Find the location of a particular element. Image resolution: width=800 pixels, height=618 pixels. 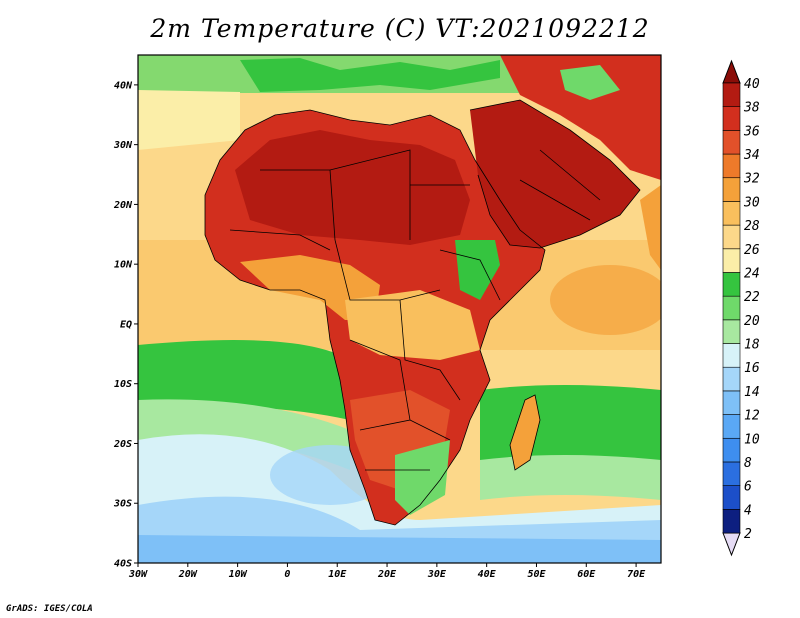

lon-tick-label: 70E is located at coordinates (636, 574).